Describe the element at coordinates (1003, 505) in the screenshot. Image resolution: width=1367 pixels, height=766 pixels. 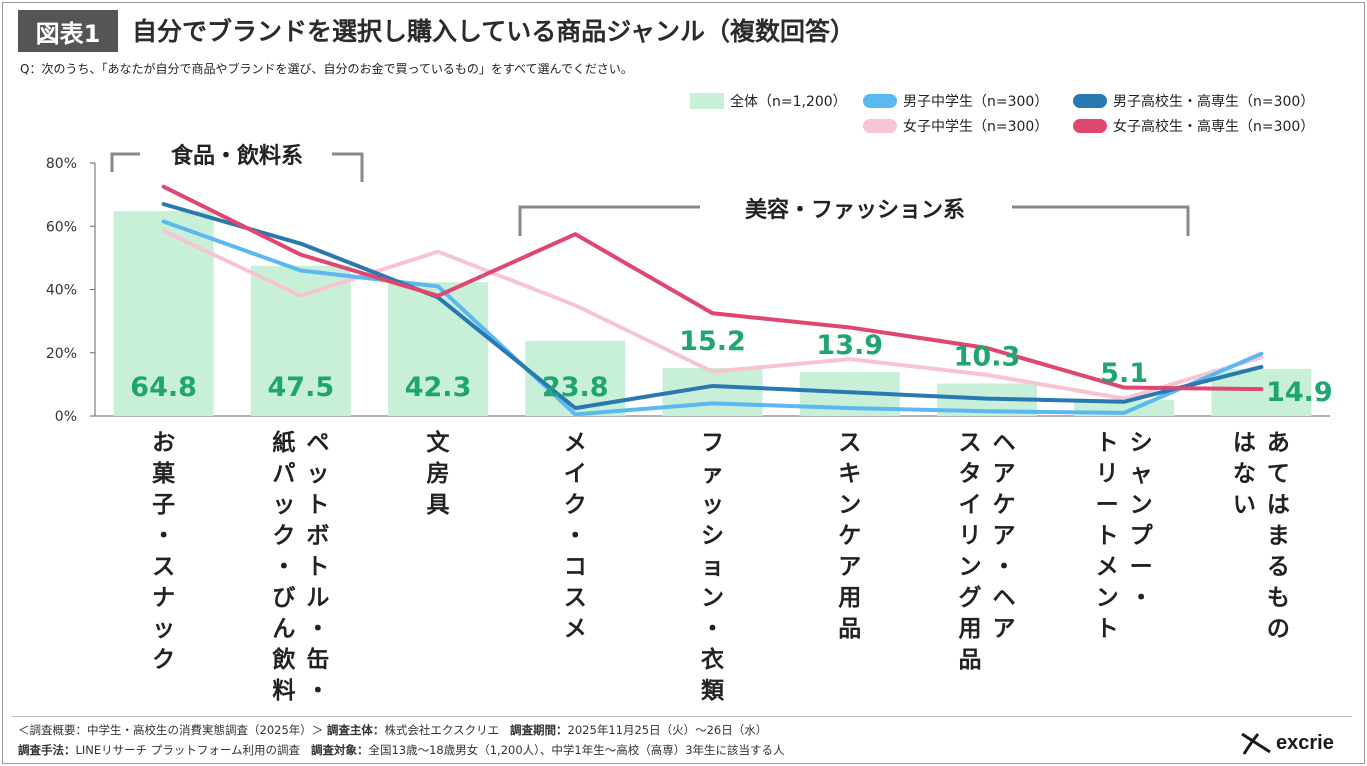
I see `x-tick-label-char: ケ` at that location.